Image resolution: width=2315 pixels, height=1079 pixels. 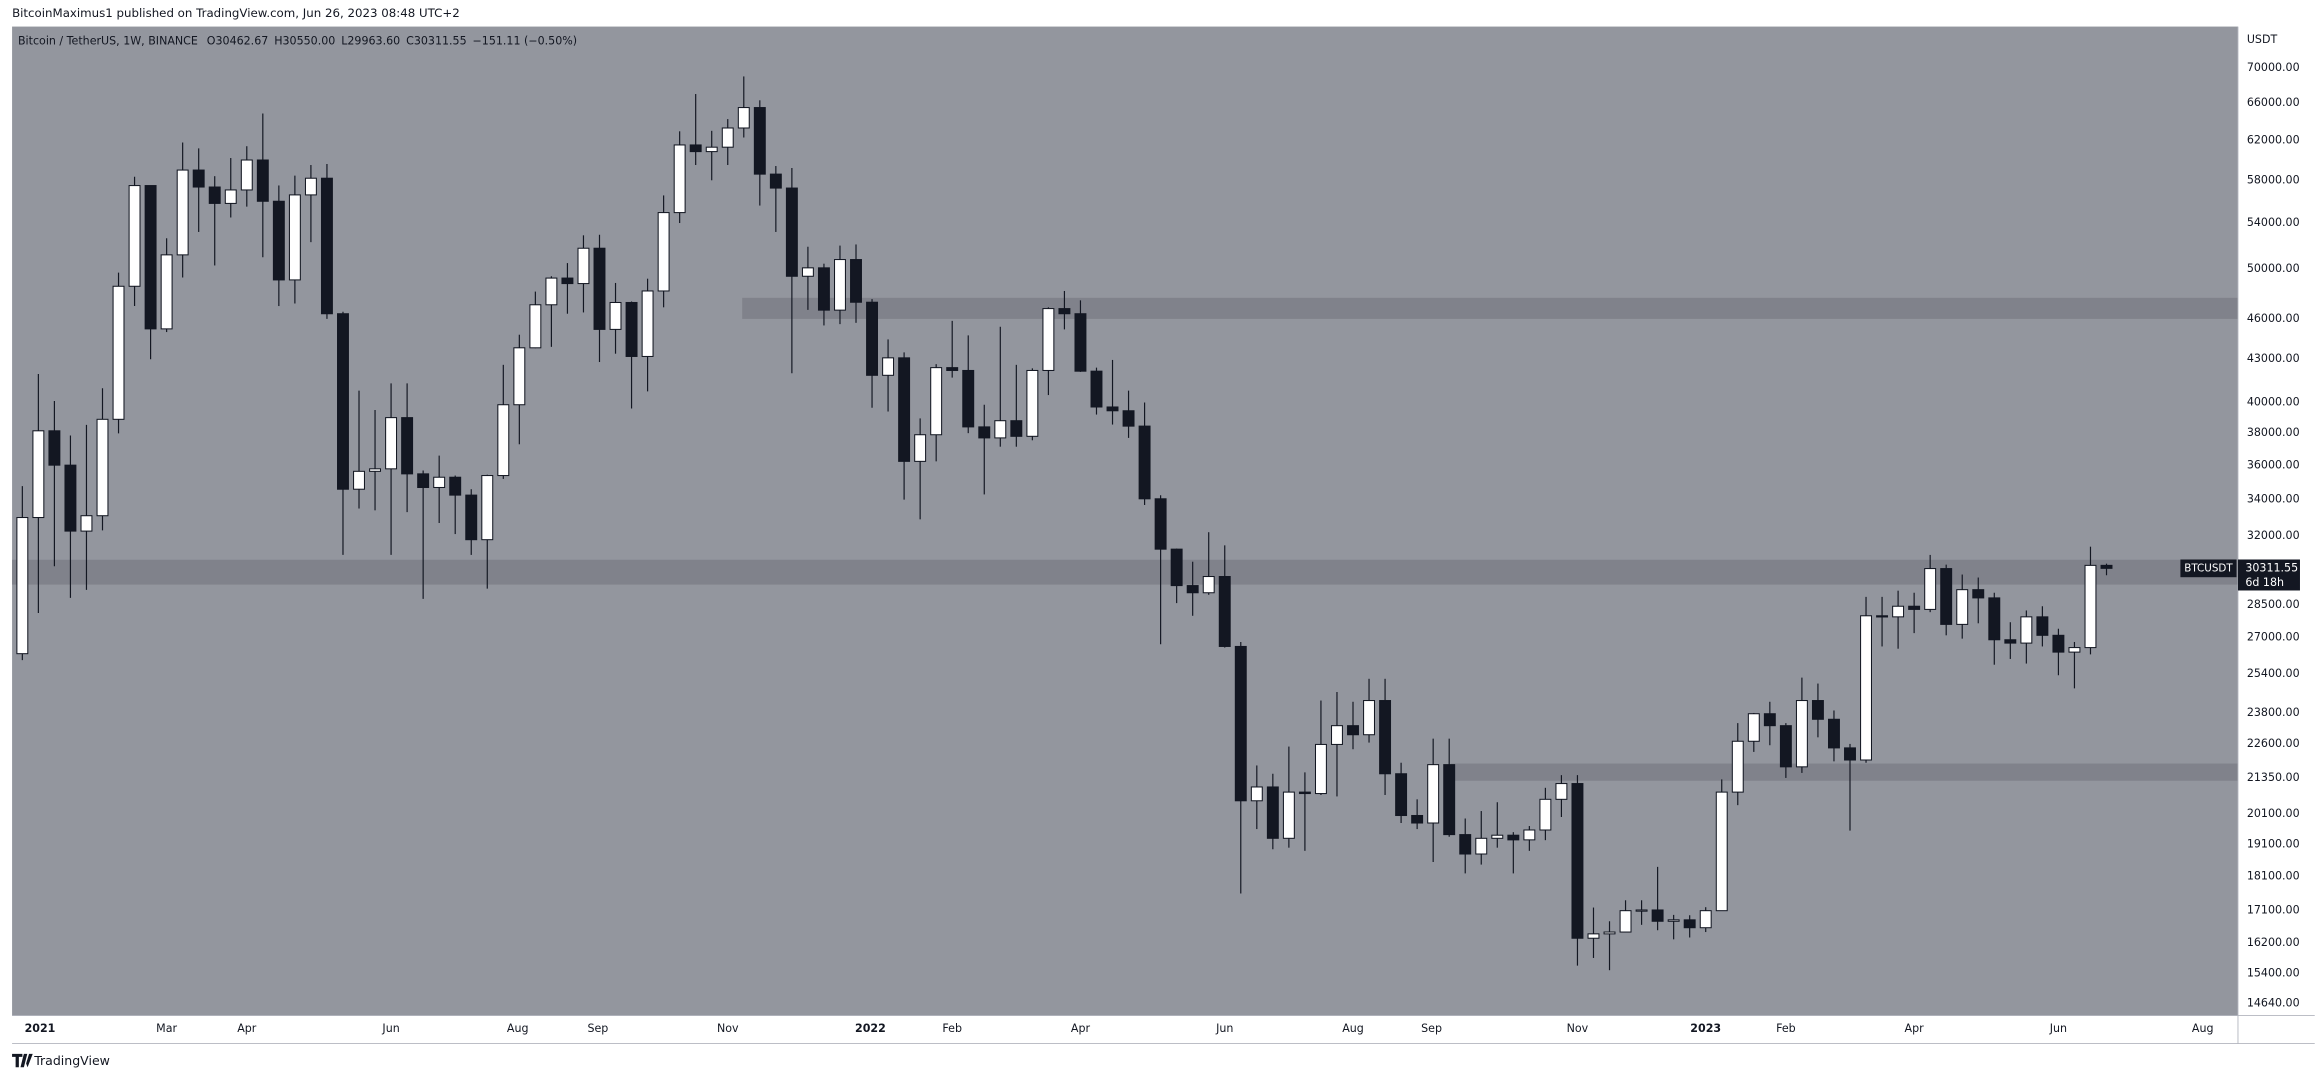 I want to click on y-unit: USDT, so click(x=2262, y=39).